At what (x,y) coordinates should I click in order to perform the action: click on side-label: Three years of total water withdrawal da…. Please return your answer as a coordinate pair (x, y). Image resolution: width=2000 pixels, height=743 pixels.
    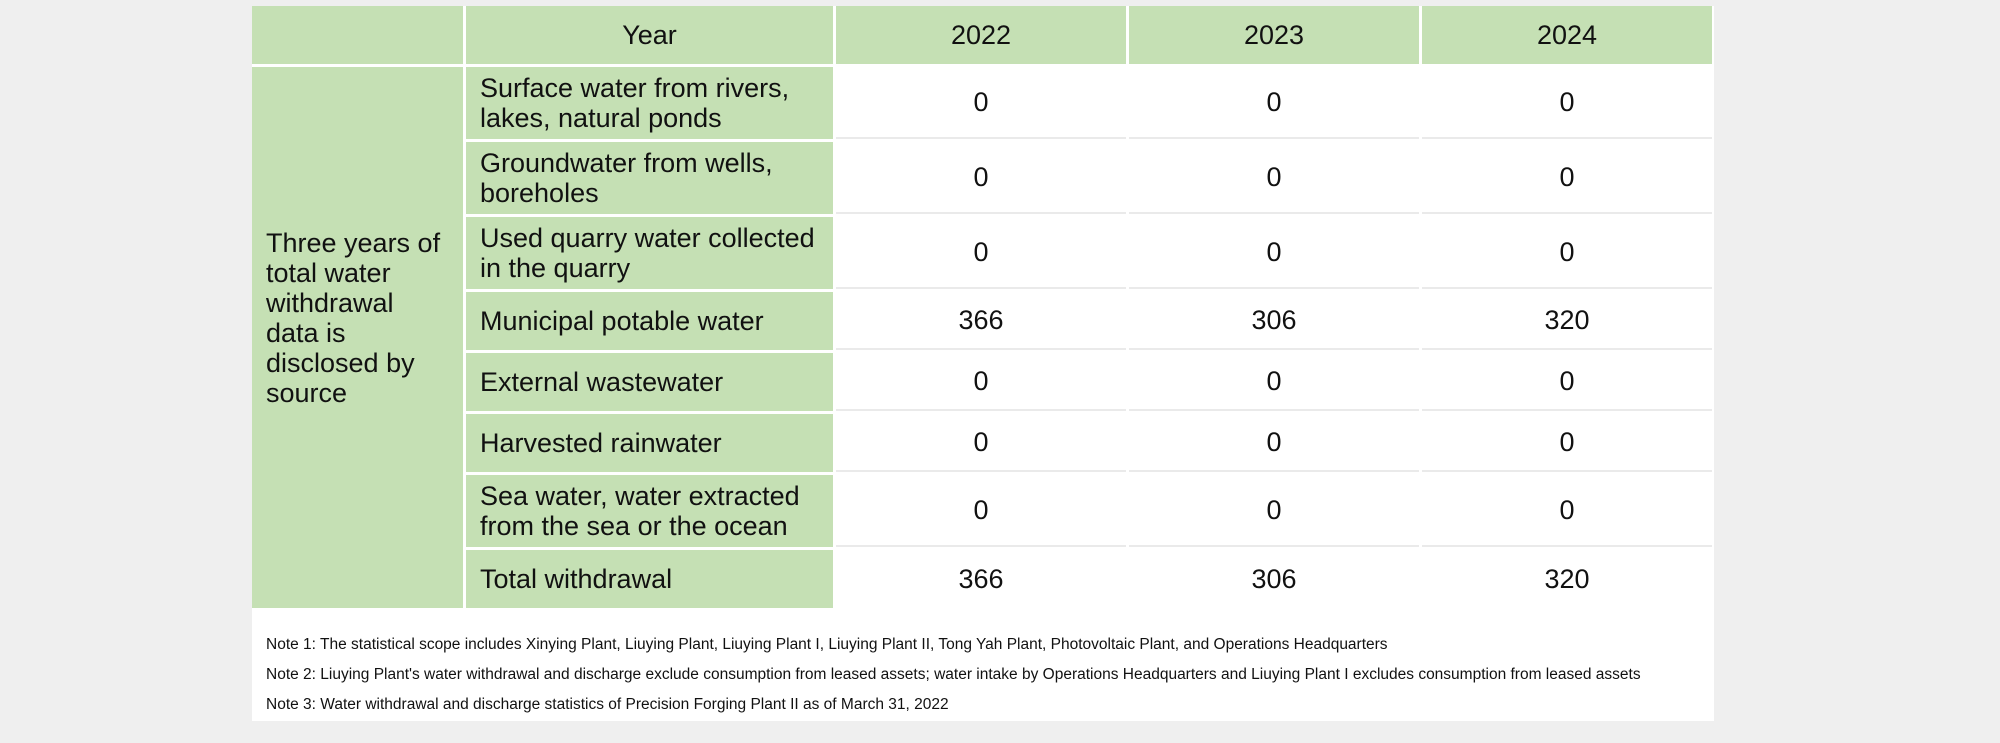
    Looking at the image, I should click on (357, 337).